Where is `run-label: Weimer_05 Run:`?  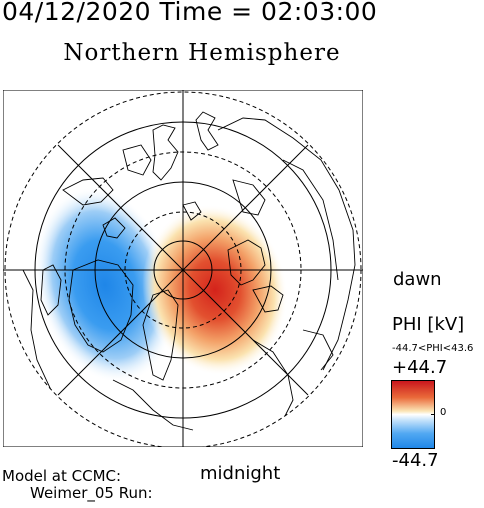
run-label: Weimer_05 Run: is located at coordinates (91, 493).